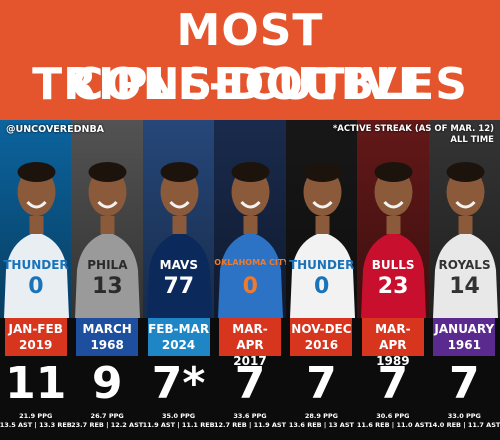 This screenshot has height=440, width=500. What do you see at coordinates (178, 416) in the screenshot?
I see `points-per-game: 35.0 PPG` at bounding box center [178, 416].